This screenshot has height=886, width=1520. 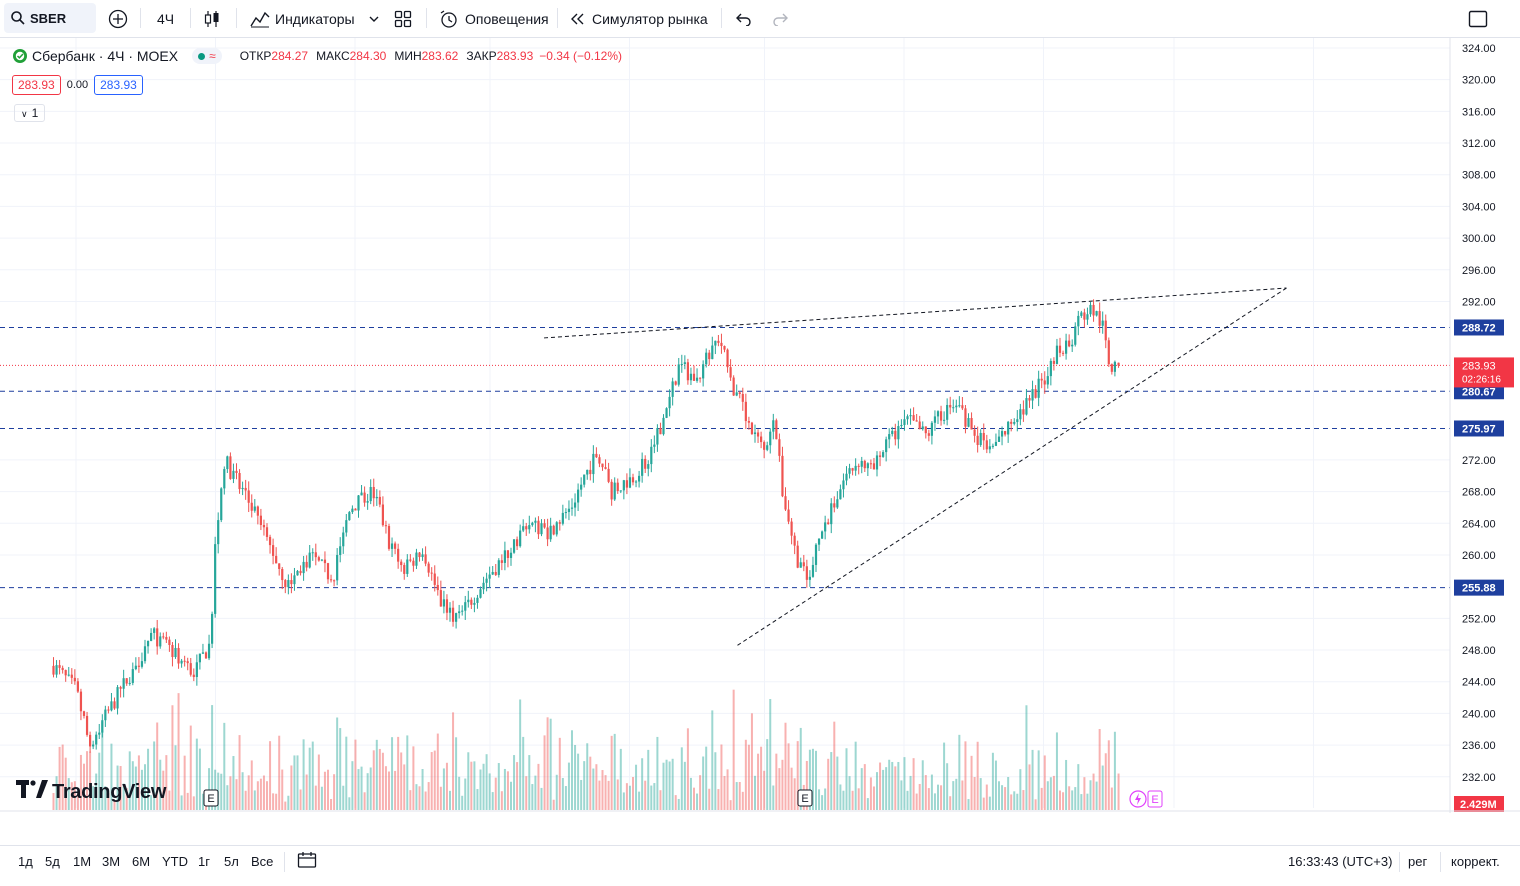 What do you see at coordinates (30, 113) in the screenshot?
I see `indicators-toggle: ∨ 1` at bounding box center [30, 113].